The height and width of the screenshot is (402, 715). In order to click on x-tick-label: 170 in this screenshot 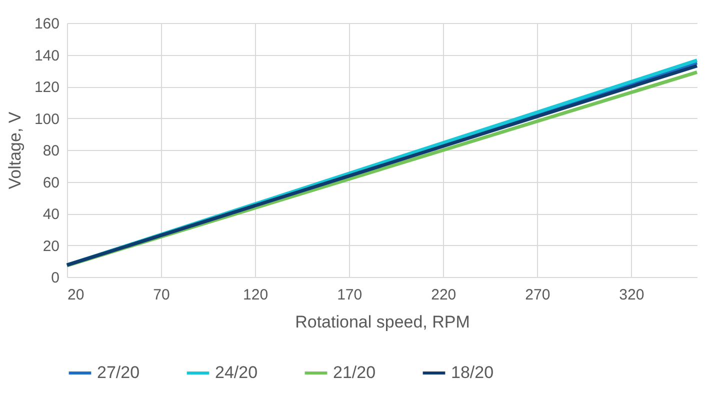, I will do `click(349, 295)`.